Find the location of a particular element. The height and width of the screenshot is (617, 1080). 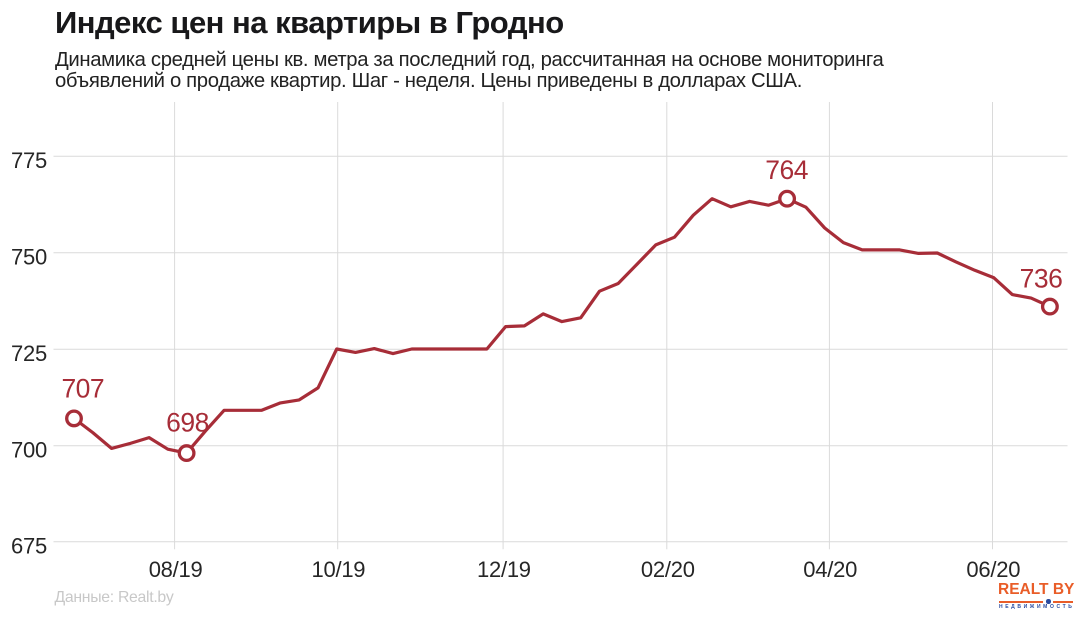

svg-text: 736 is located at coordinates (1041, 279).